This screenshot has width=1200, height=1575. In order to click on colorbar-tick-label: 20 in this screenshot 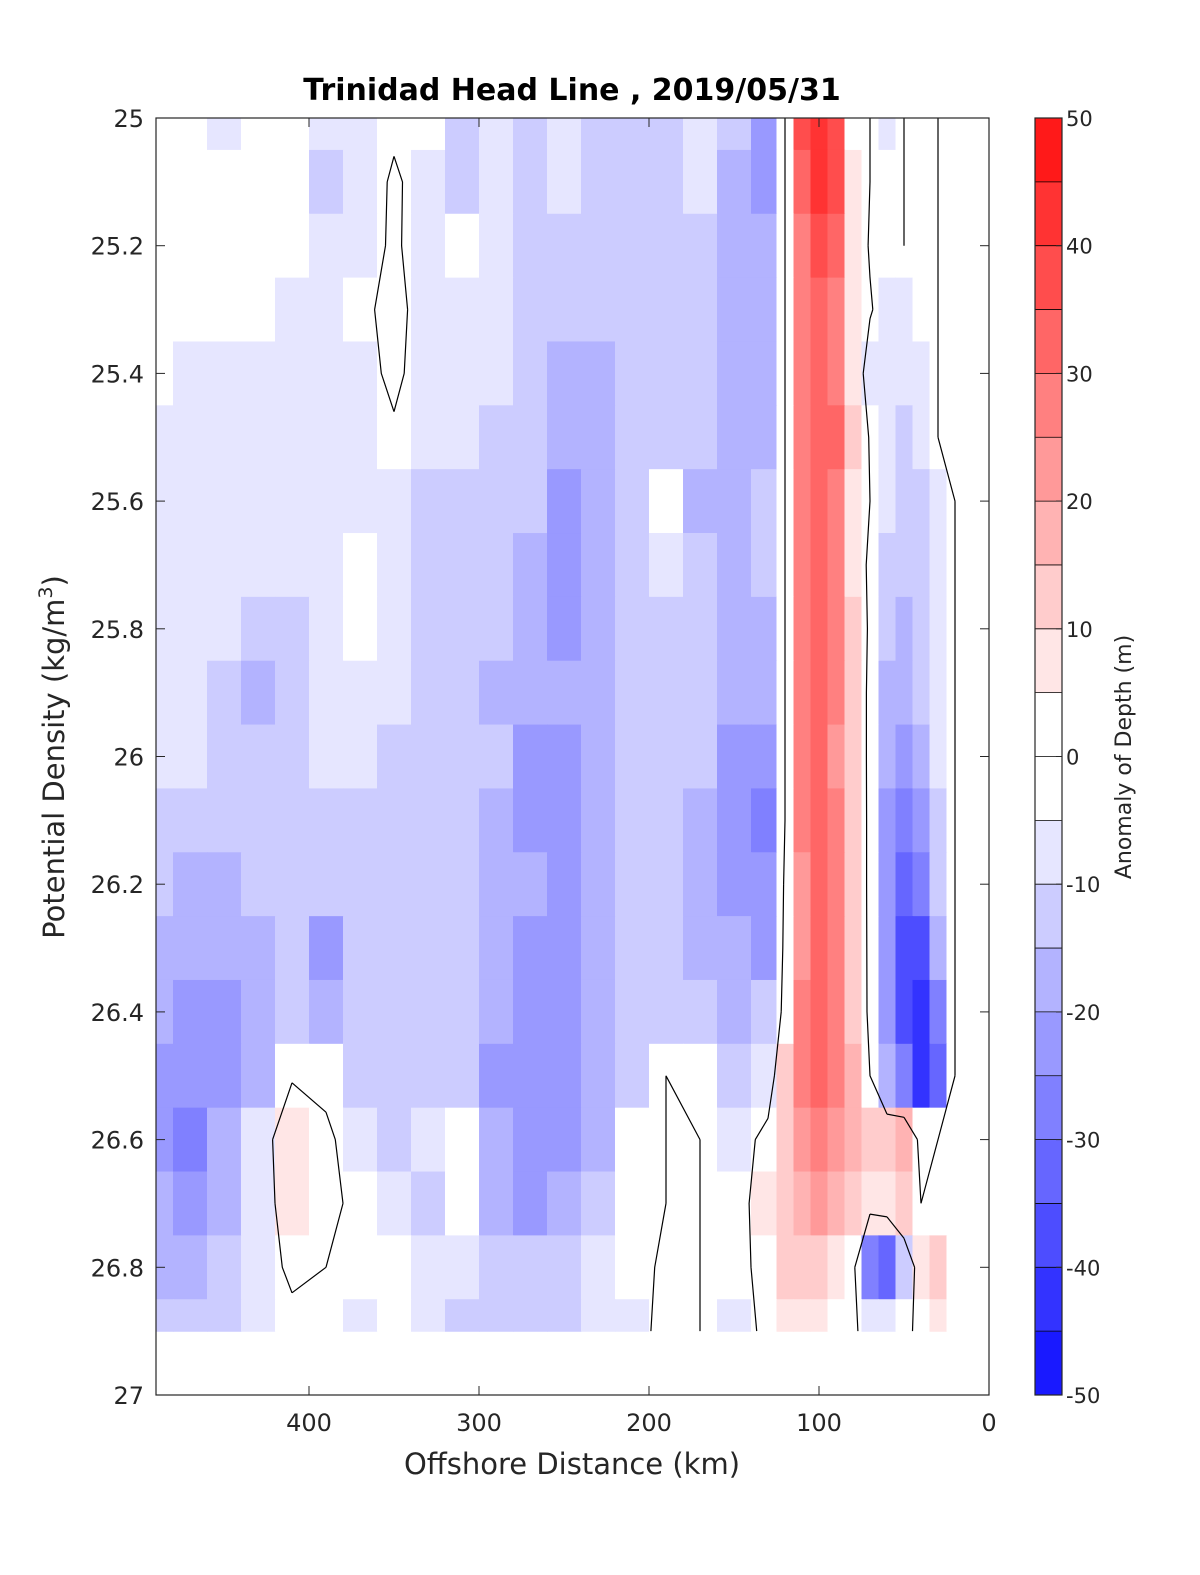, I will do `click(1079, 502)`.